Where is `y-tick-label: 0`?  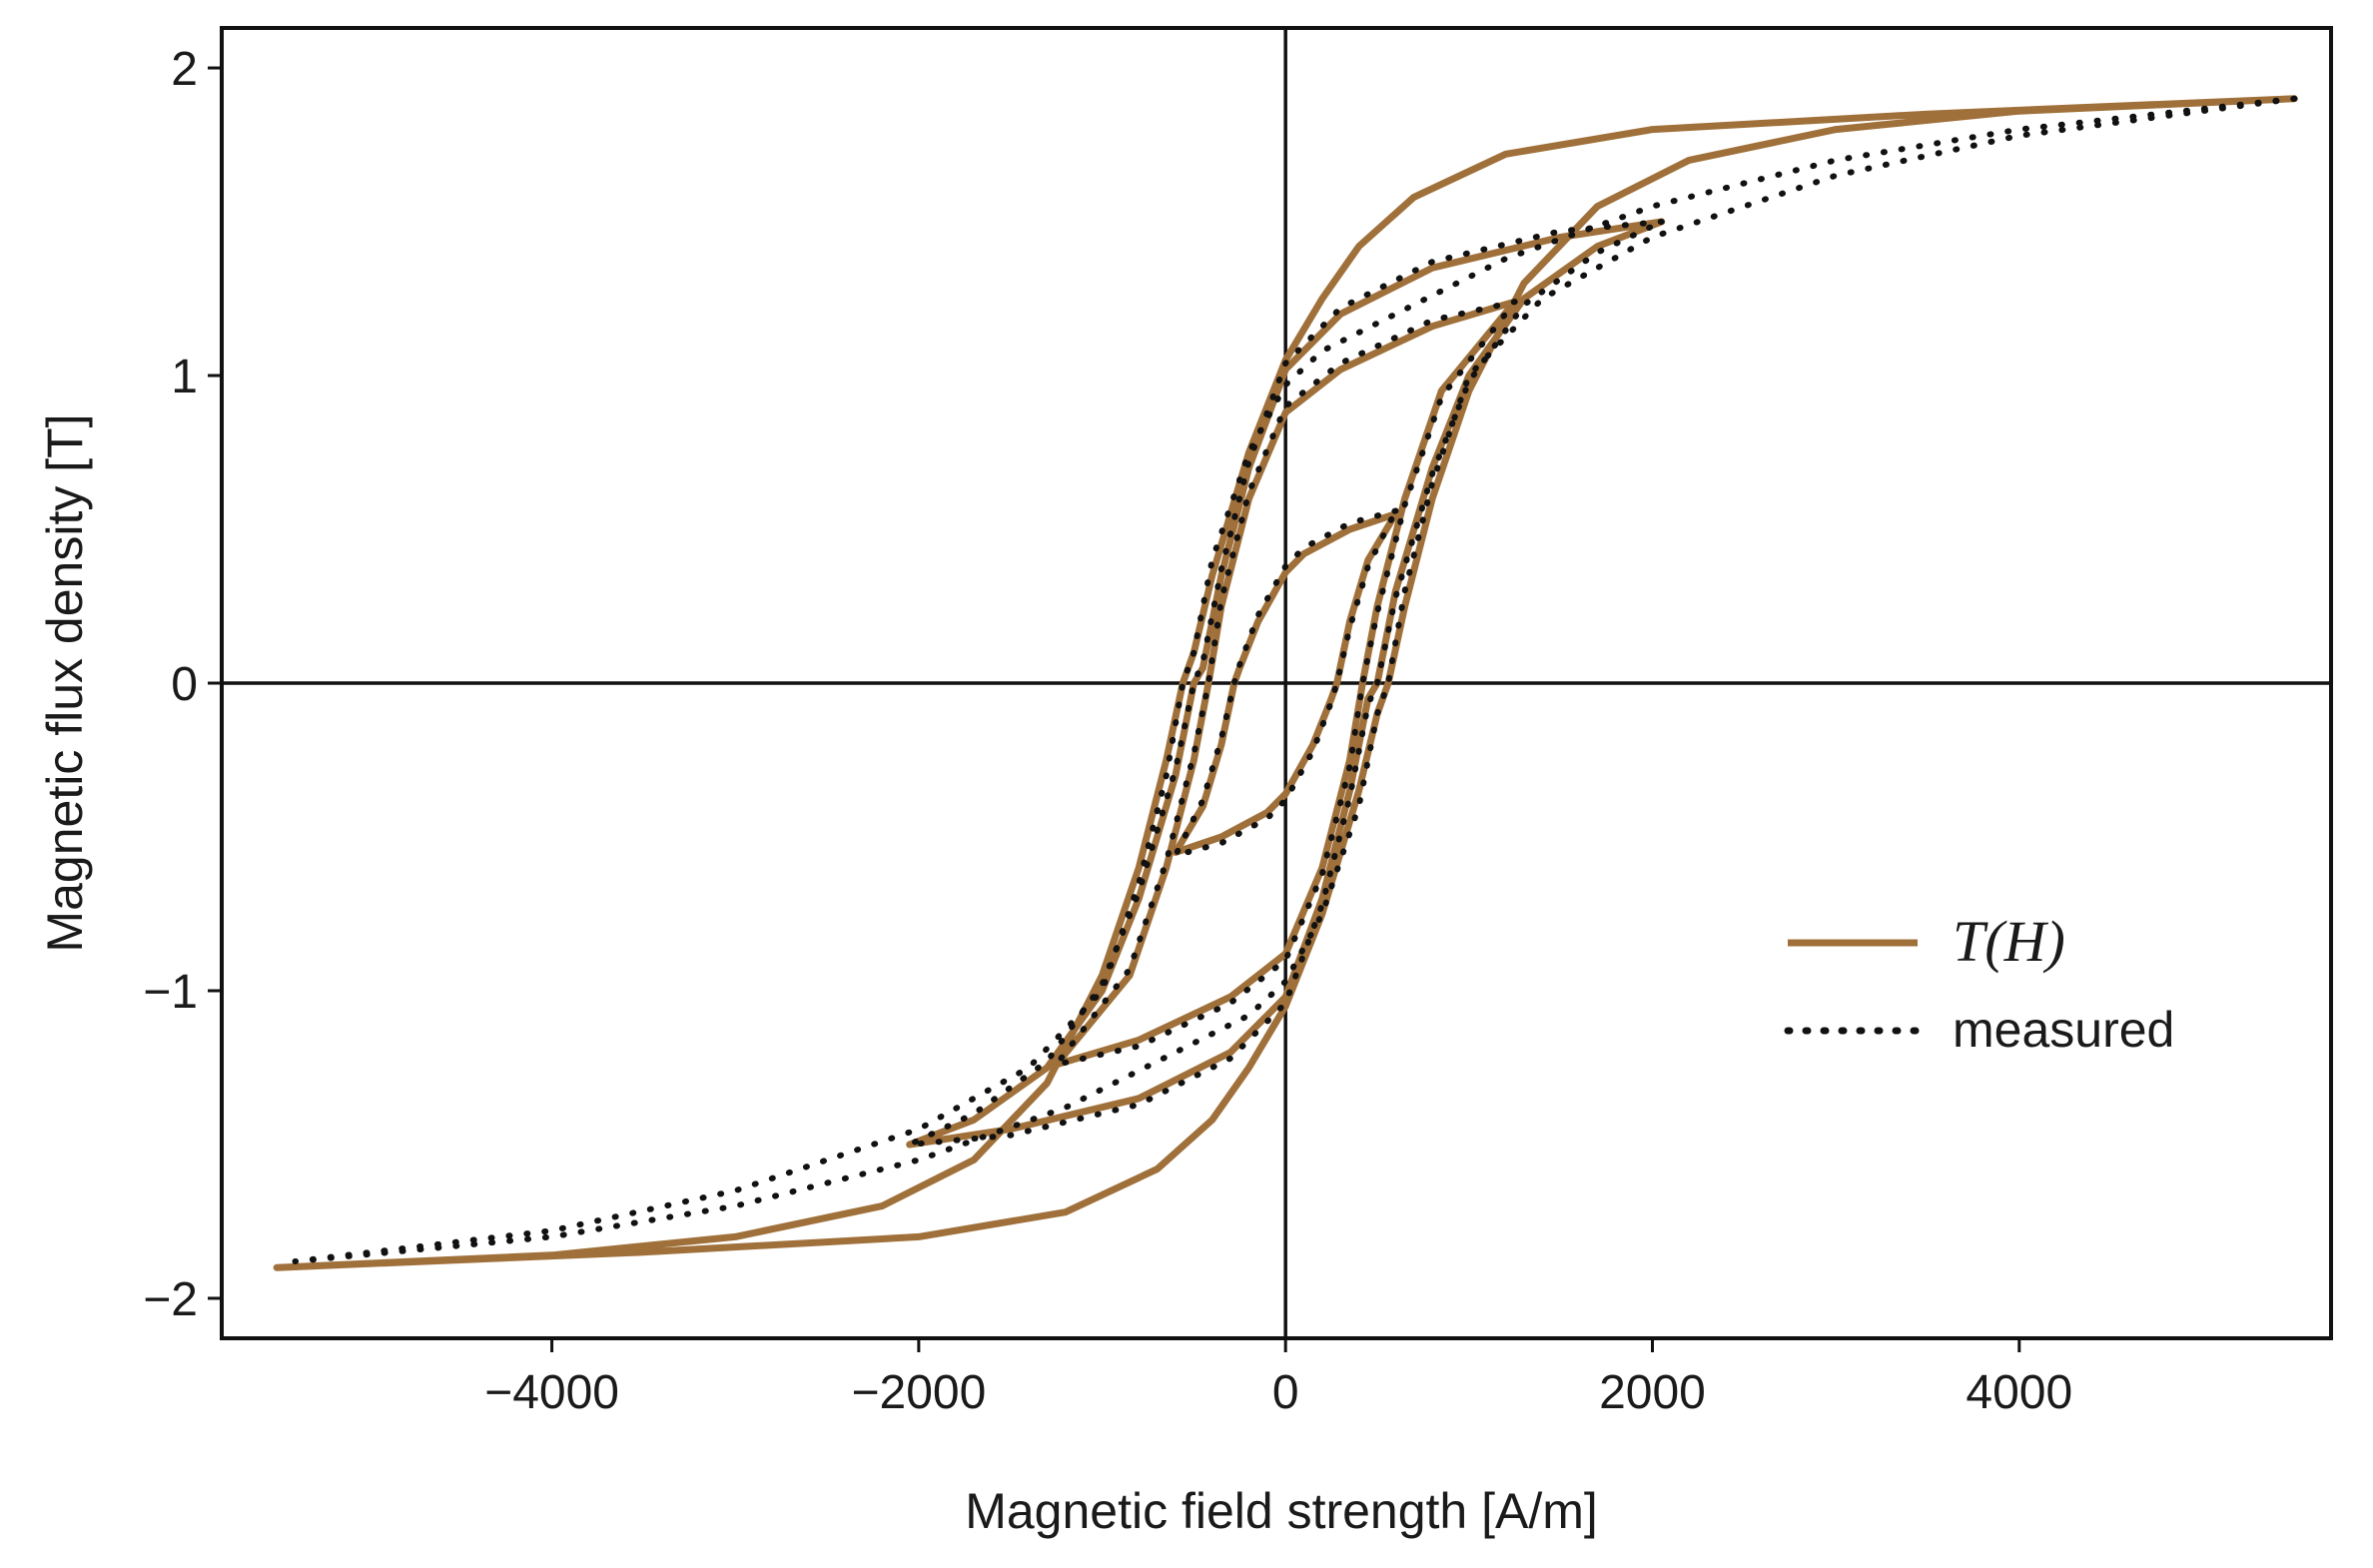 y-tick-label: 0 is located at coordinates (184, 684).